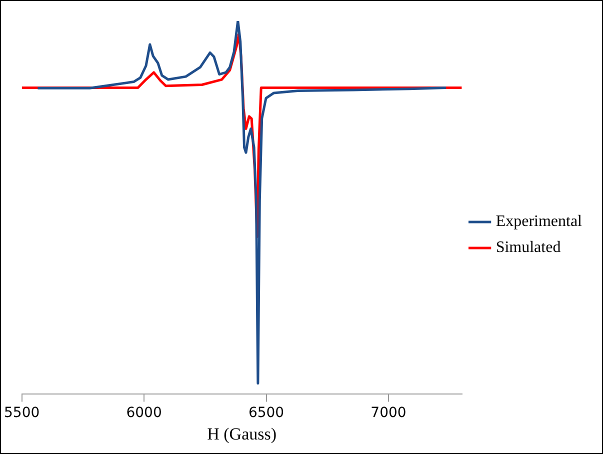 The width and height of the screenshot is (603, 454). Describe the element at coordinates (144, 412) in the screenshot. I see `x-tick-label: 6000` at that location.